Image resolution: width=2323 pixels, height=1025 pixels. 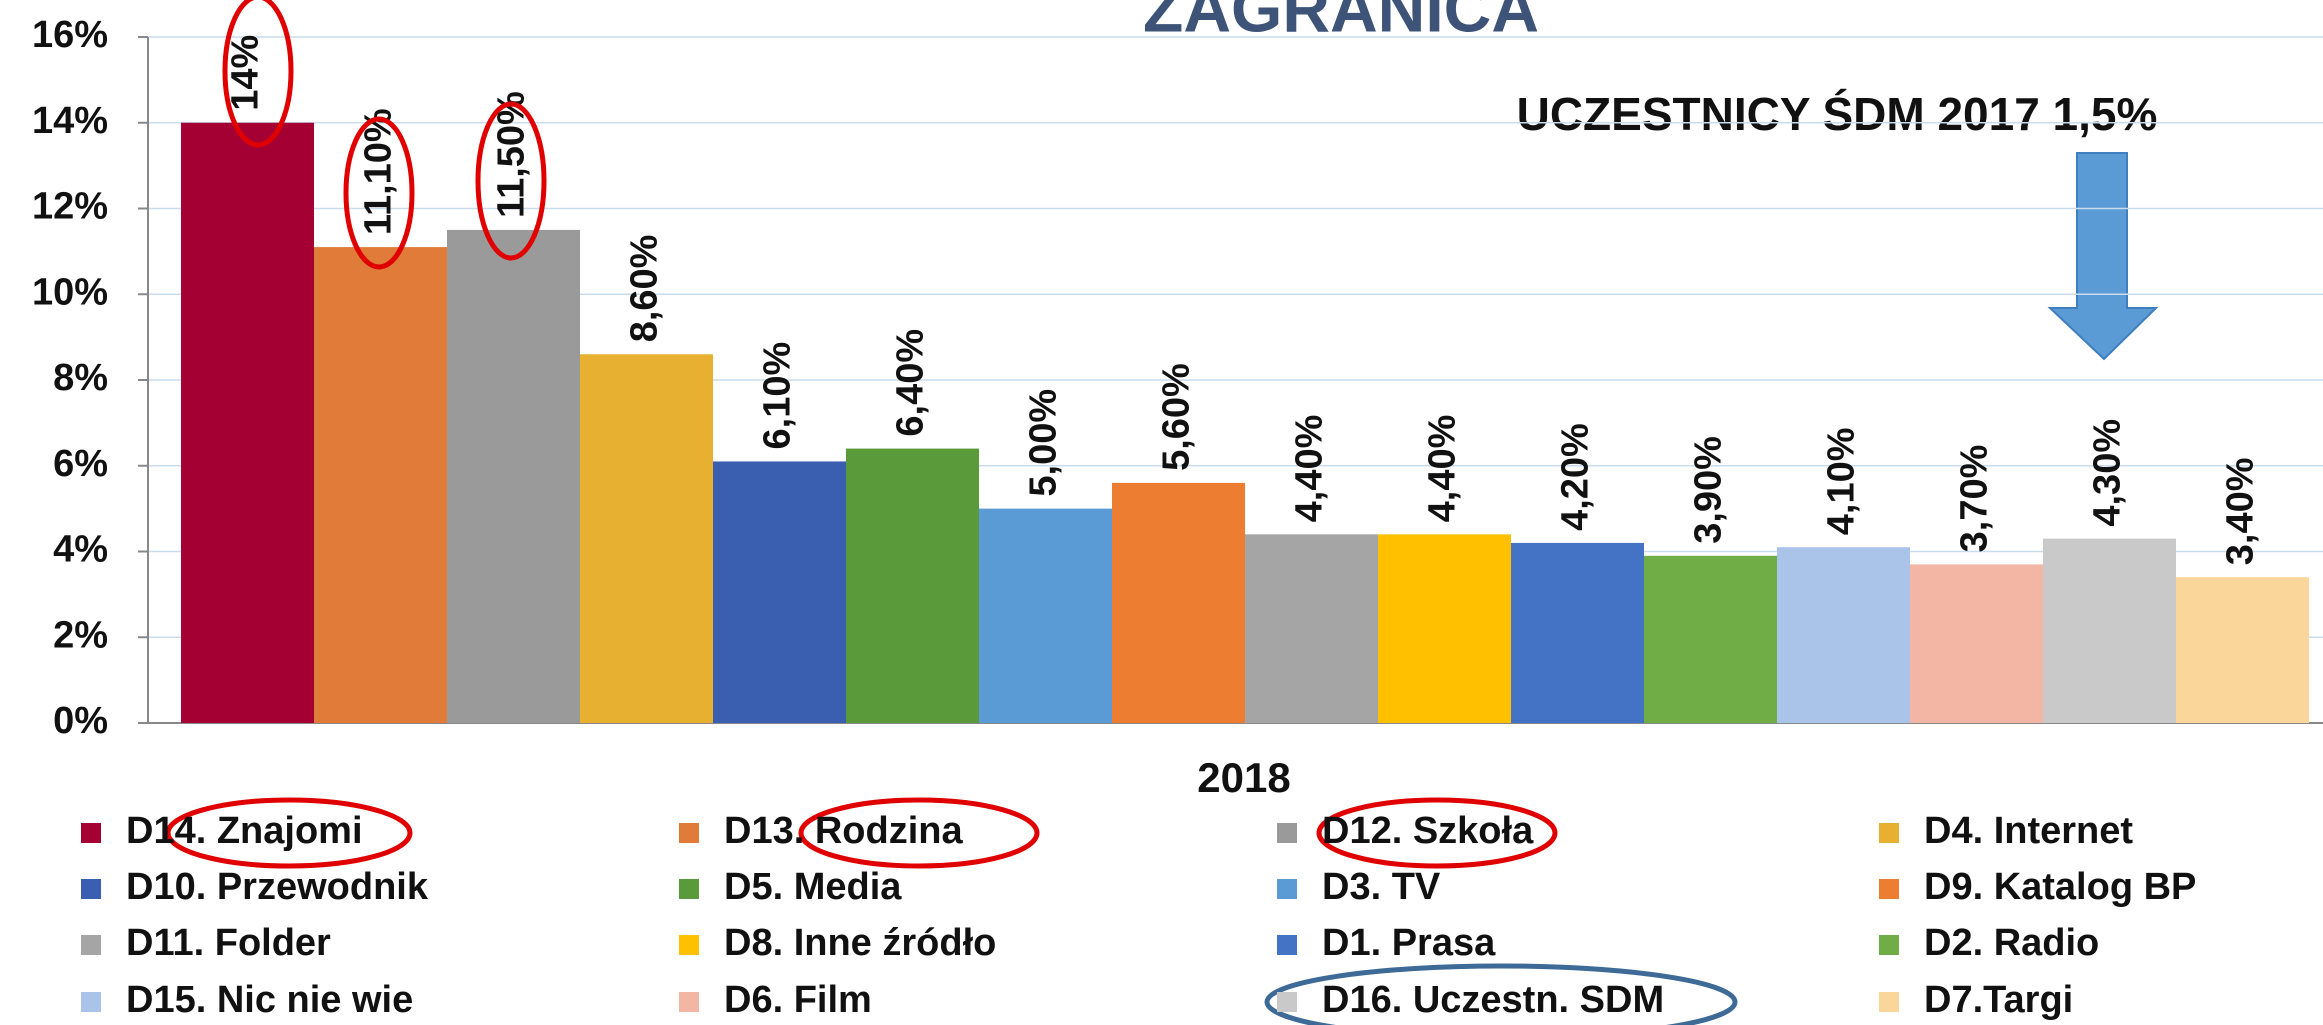 What do you see at coordinates (1341, 22) in the screenshot?
I see `chart-title: ZAGRANICA` at bounding box center [1341, 22].